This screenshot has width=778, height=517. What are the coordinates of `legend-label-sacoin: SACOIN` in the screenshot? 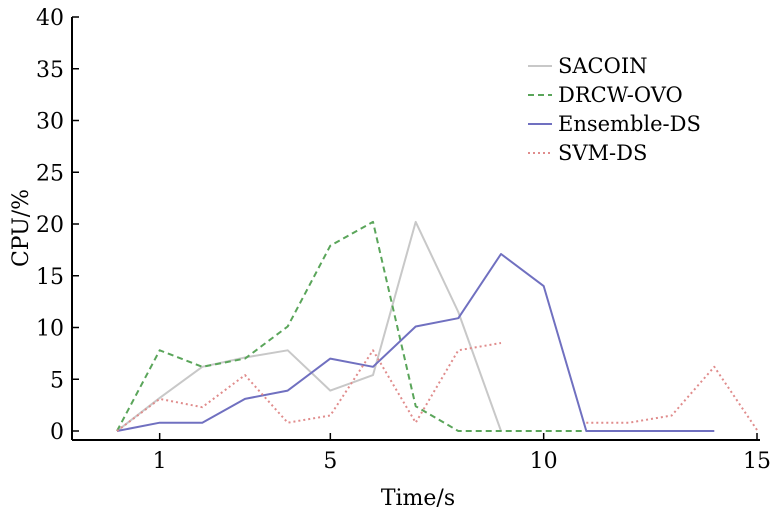 It's located at (603, 66).